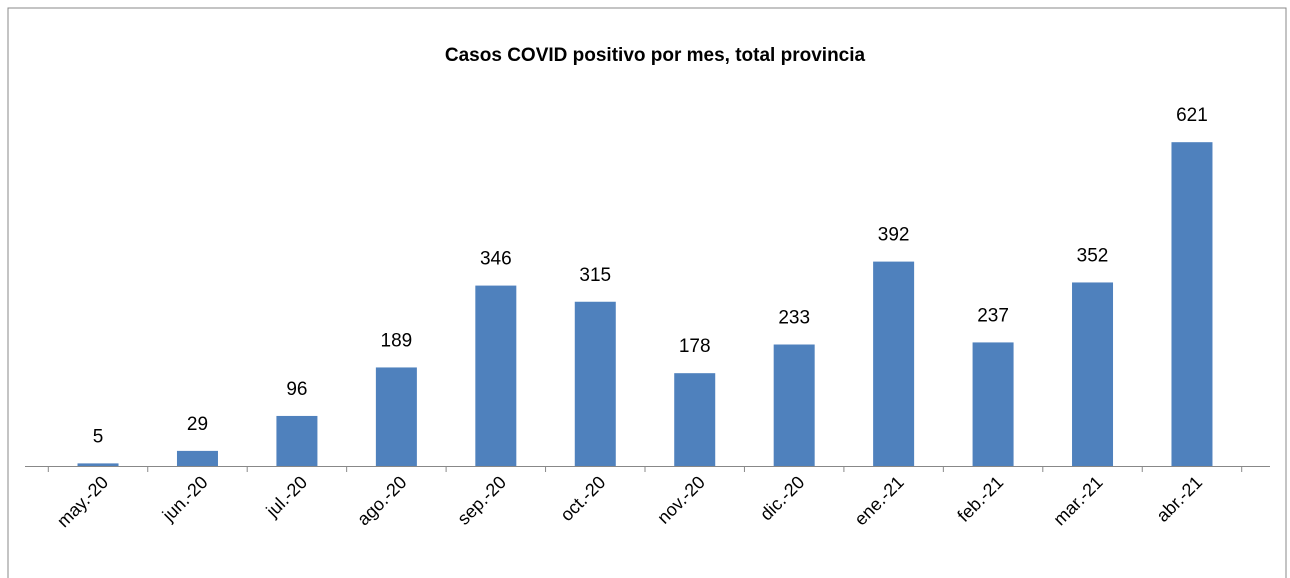 The height and width of the screenshot is (578, 1290). What do you see at coordinates (98, 436) in the screenshot?
I see `data-label: 5` at bounding box center [98, 436].